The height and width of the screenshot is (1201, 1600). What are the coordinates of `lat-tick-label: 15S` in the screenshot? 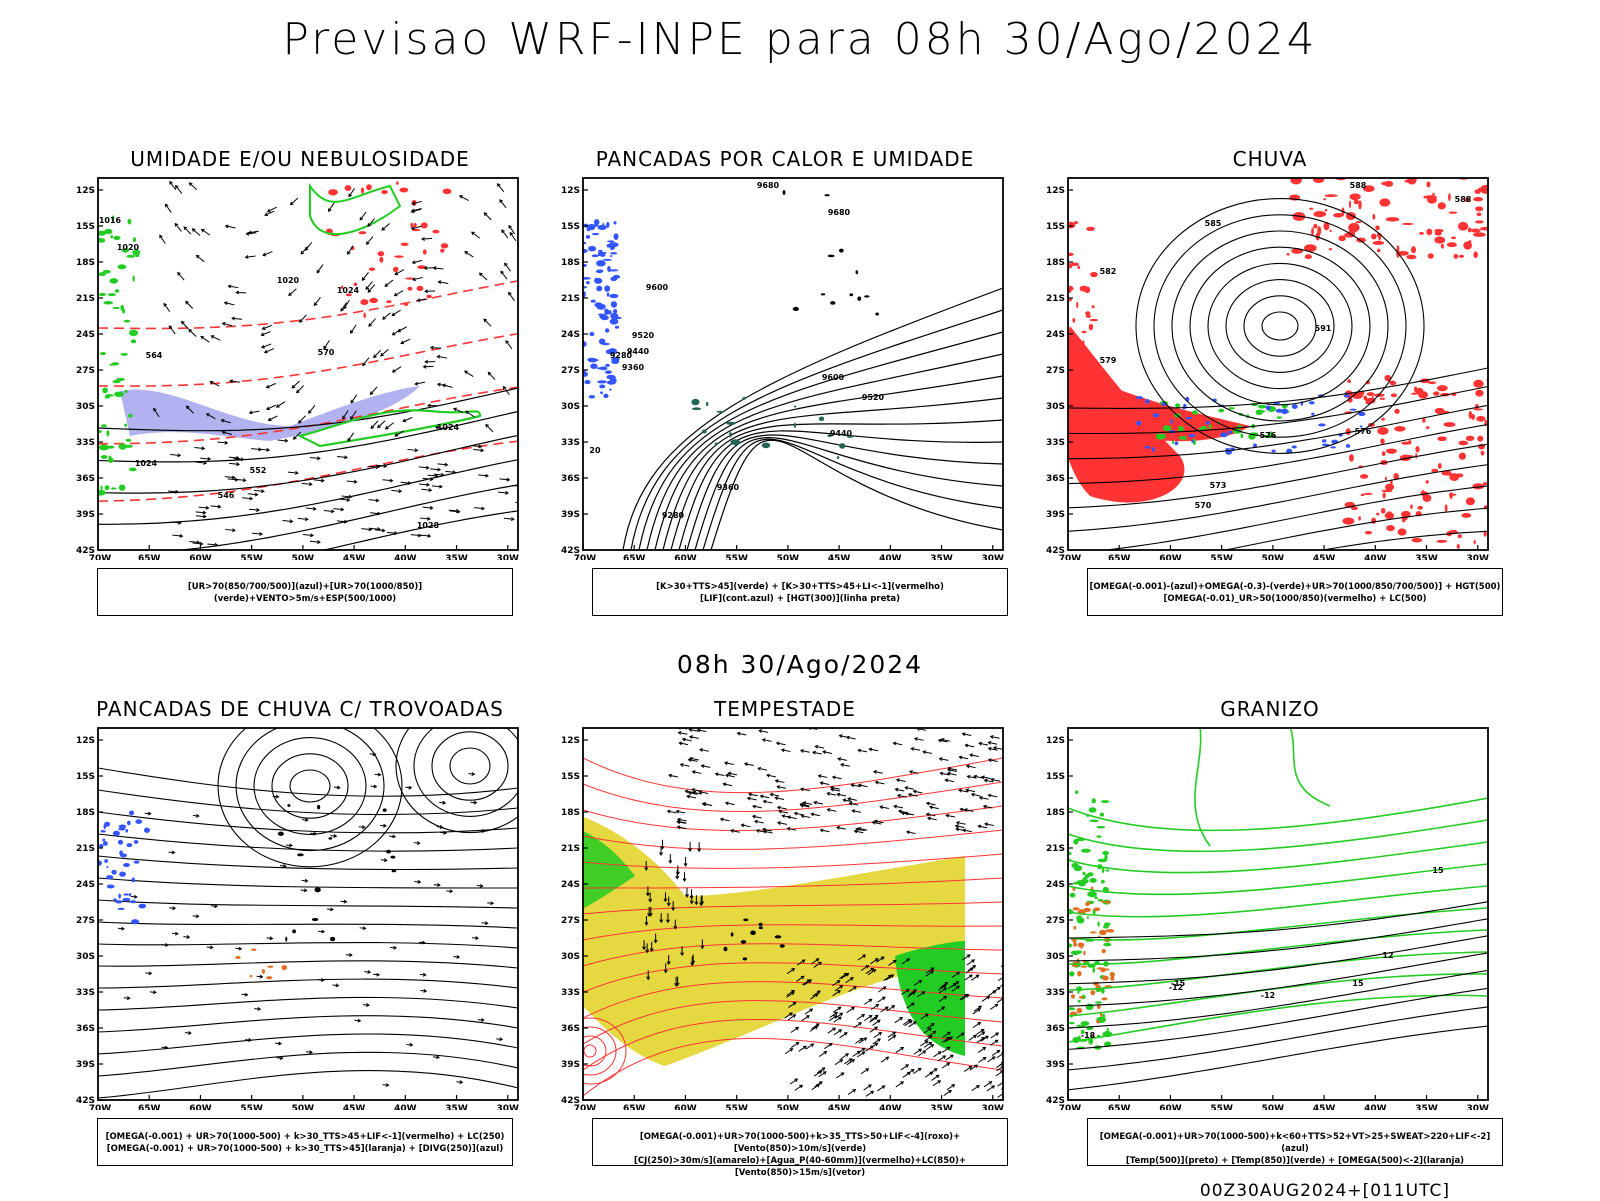 It's located at (570, 227).